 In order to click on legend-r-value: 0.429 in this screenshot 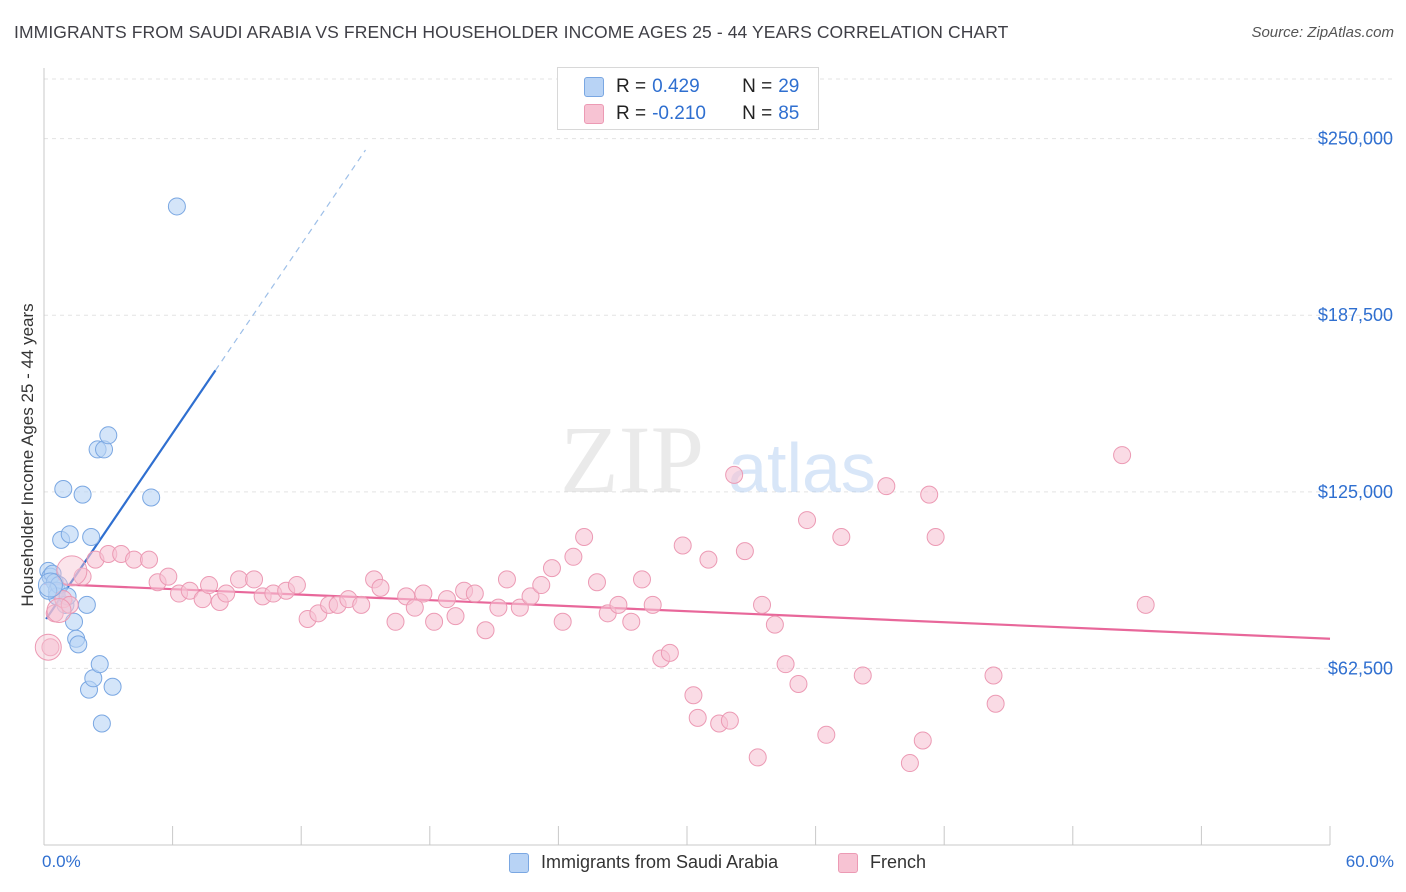, I will do `click(676, 86)`.